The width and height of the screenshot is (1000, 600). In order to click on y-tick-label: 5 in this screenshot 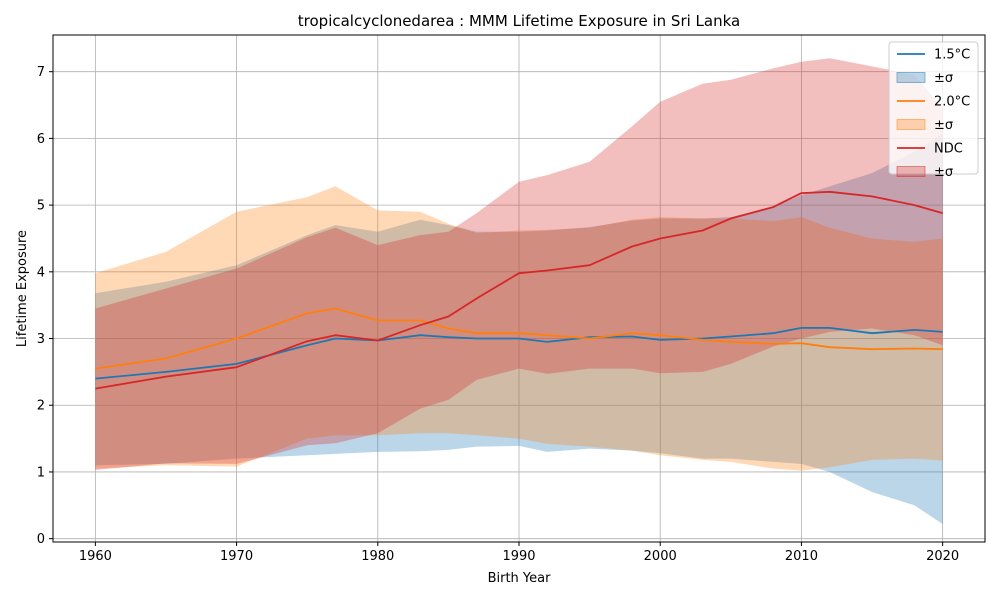, I will do `click(41, 206)`.